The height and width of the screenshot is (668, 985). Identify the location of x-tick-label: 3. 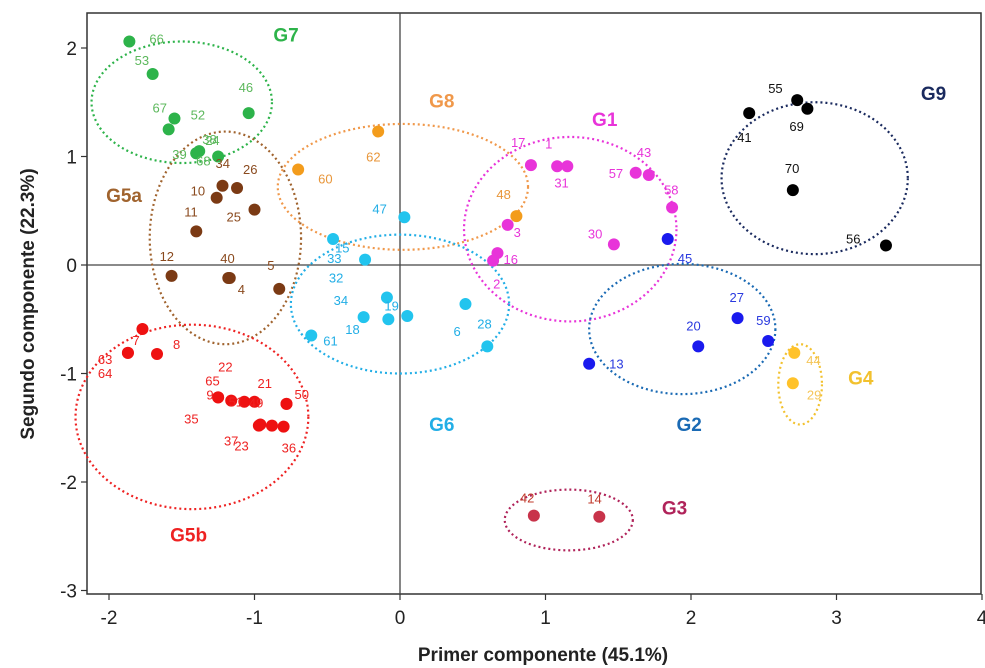
(836, 618).